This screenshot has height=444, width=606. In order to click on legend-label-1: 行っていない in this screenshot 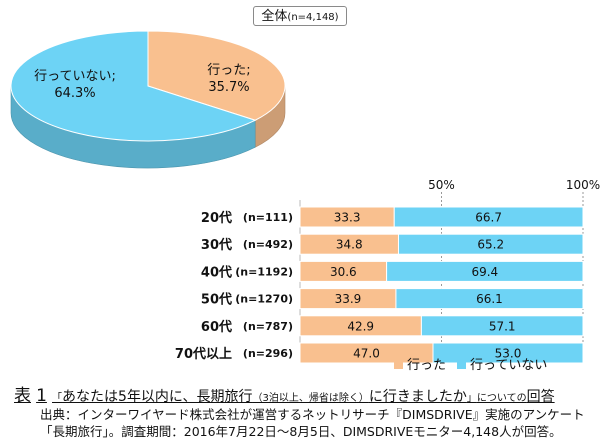, I will do `click(508, 365)`.